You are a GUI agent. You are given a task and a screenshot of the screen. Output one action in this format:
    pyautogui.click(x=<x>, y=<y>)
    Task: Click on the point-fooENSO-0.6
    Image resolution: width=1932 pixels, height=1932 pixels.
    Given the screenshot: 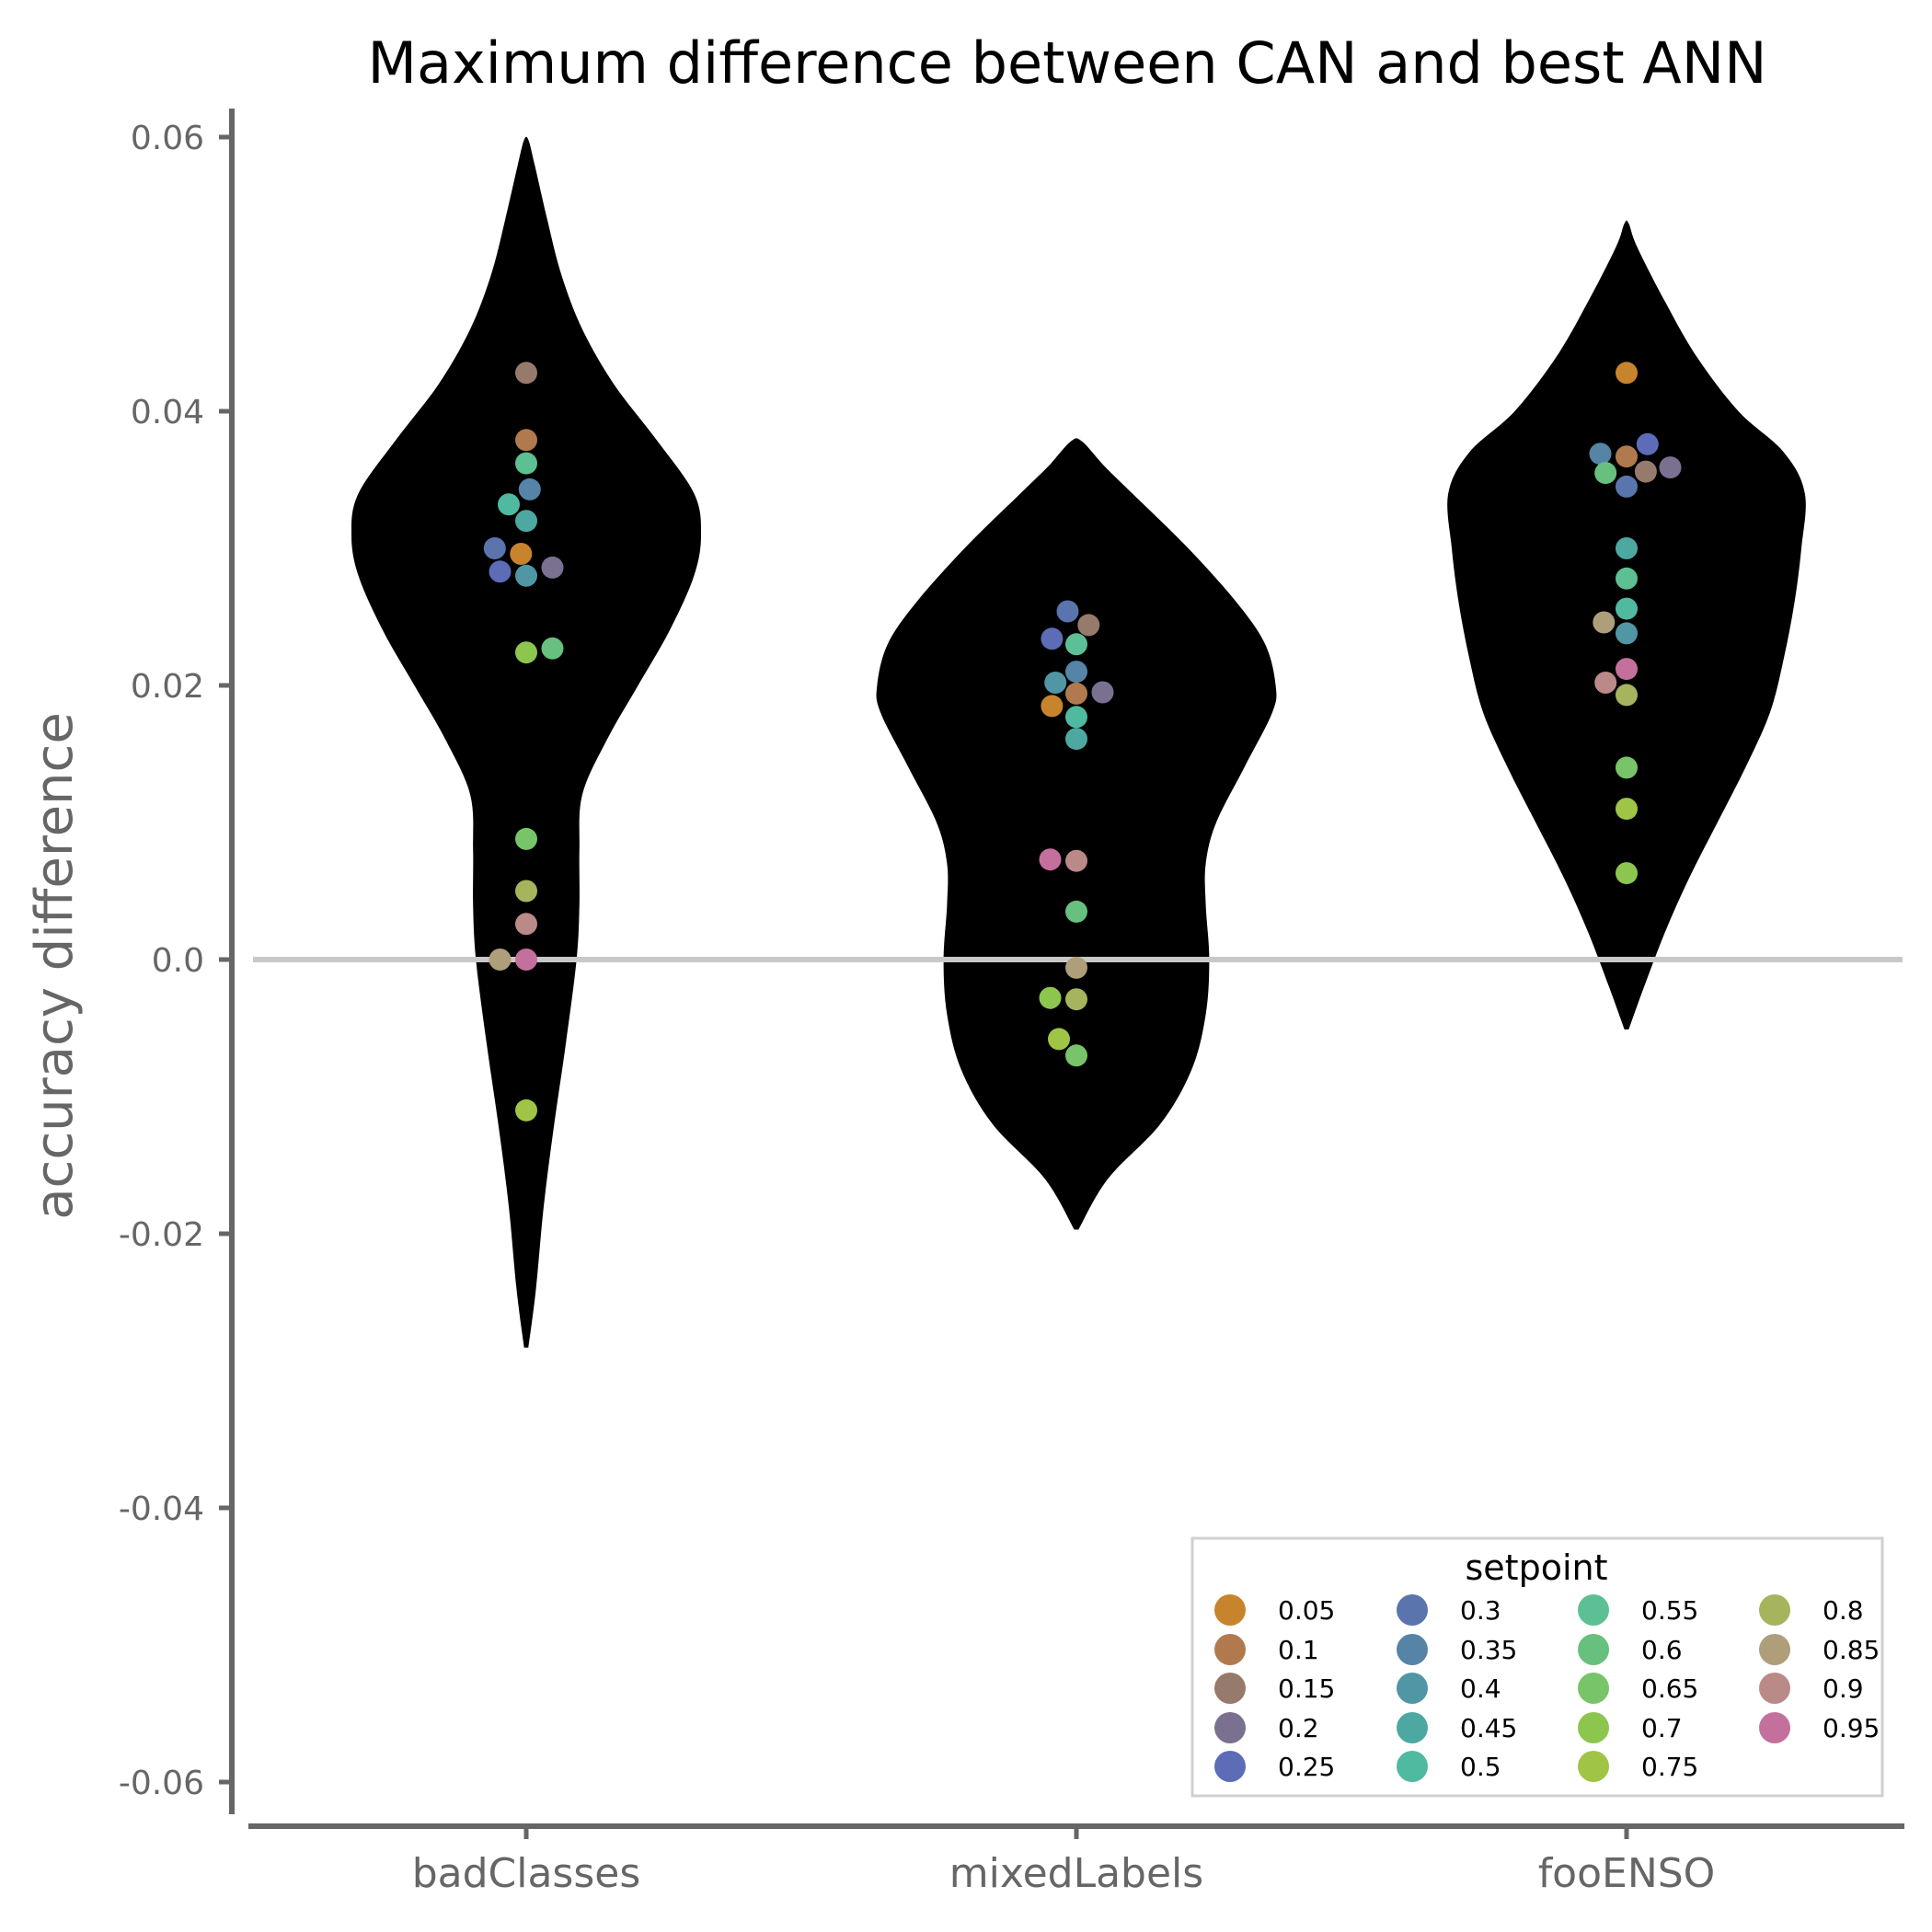 What is the action you would take?
    pyautogui.click(x=1605, y=473)
    